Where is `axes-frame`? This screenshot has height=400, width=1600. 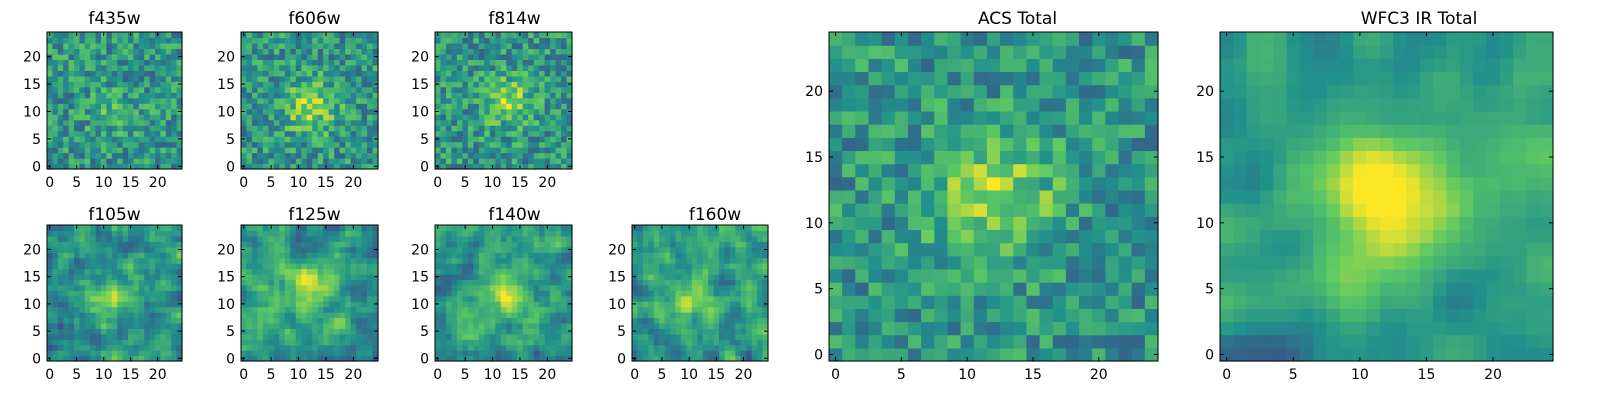 axes-frame is located at coordinates (309, 293).